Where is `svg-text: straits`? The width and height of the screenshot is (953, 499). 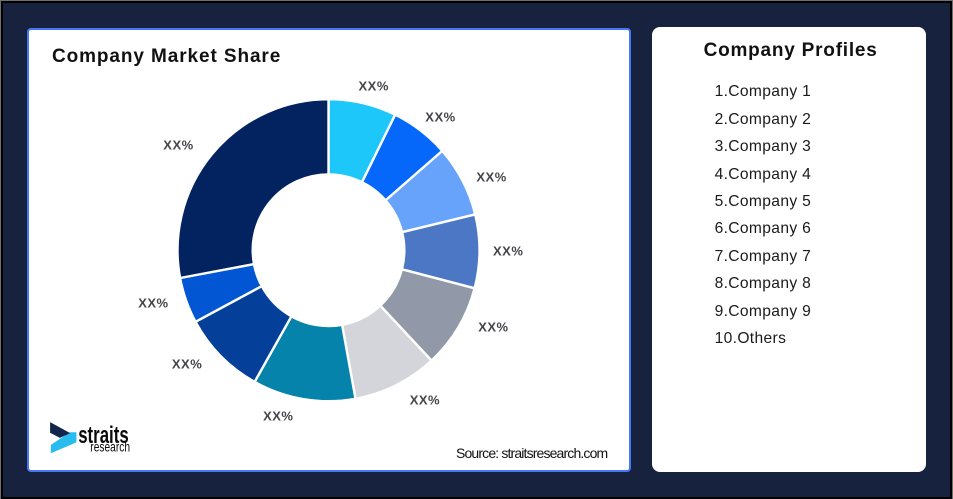
svg-text: straits is located at coordinates (103, 435).